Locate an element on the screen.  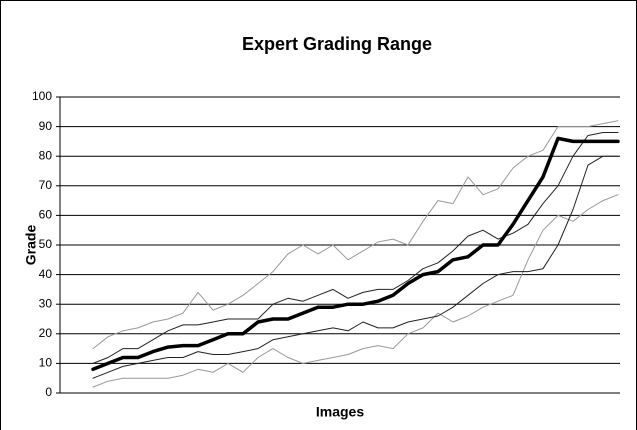
y-tick-label: 20 is located at coordinates (46, 333).